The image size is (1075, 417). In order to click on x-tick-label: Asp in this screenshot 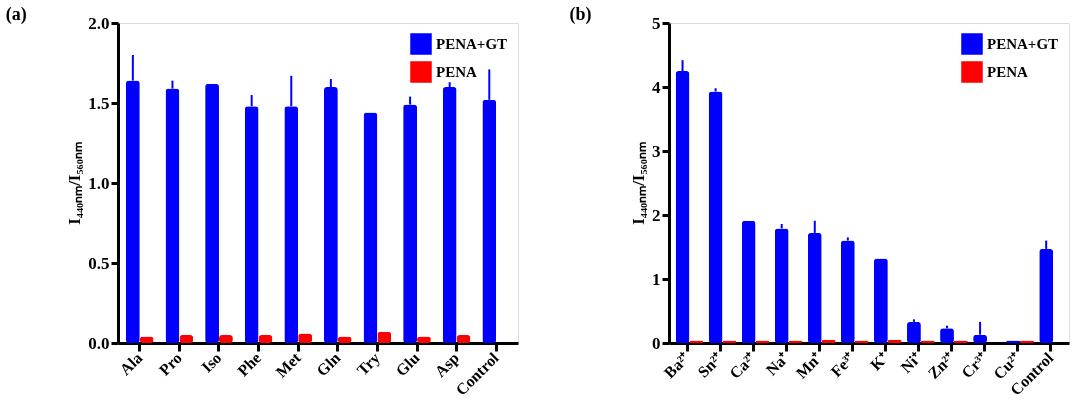, I will do `click(447, 365)`.